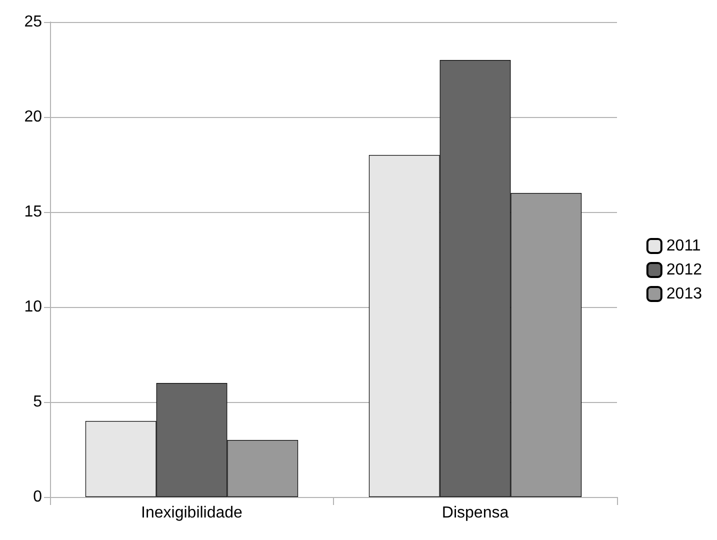  What do you see at coordinates (683, 246) in the screenshot?
I see `legend-label: 2011` at bounding box center [683, 246].